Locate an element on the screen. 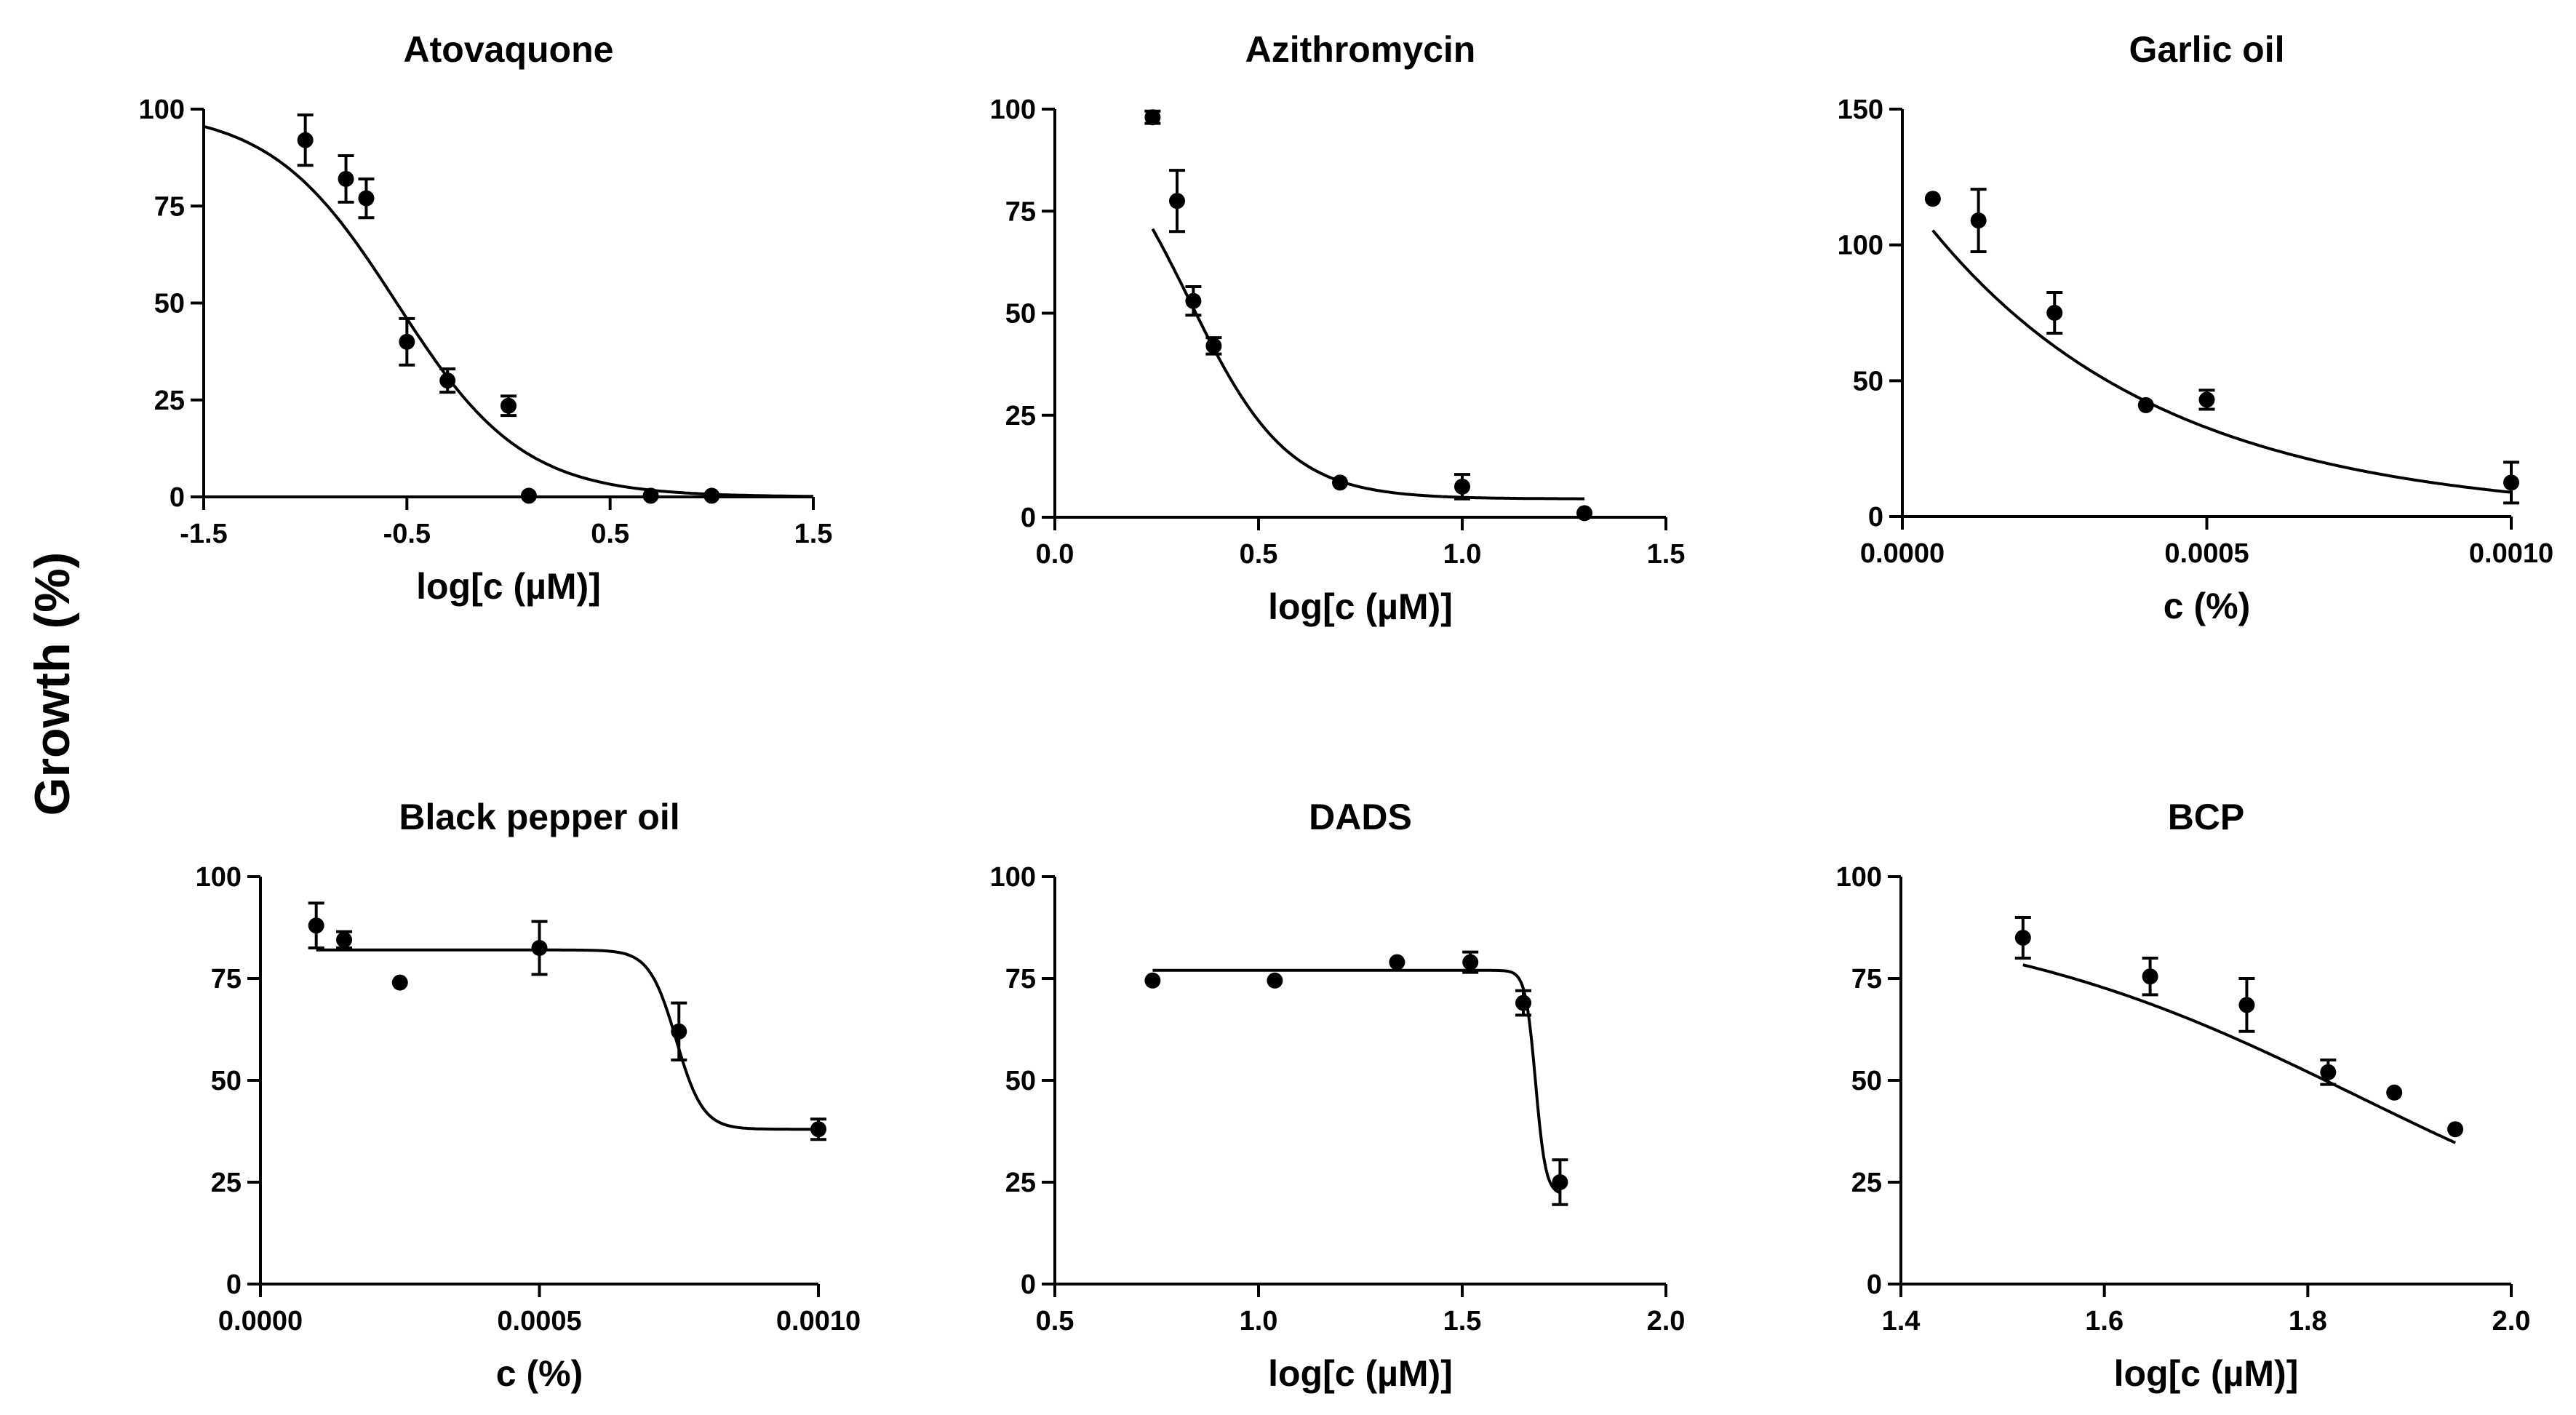 This screenshot has width=2576, height=1415. chart-title: BCP is located at coordinates (2206, 817).